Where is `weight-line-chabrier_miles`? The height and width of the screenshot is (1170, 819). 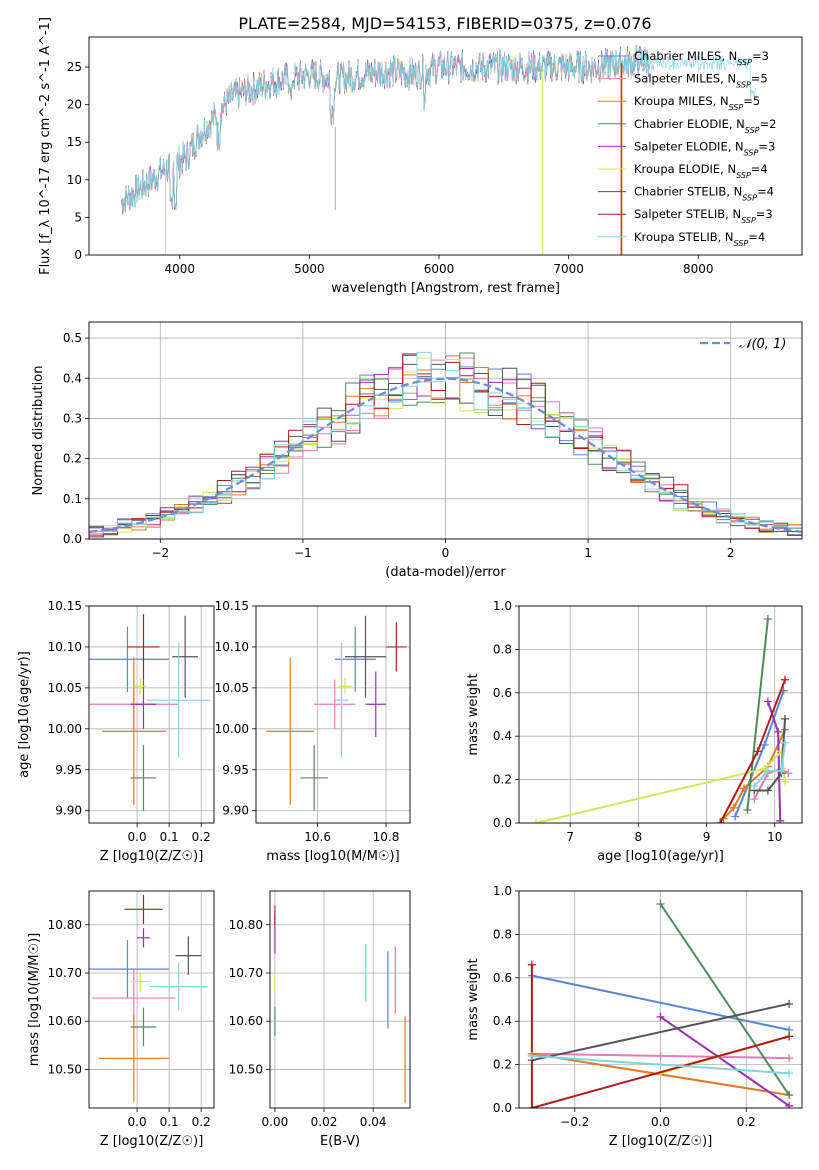 weight-line-chabrier_miles is located at coordinates (660, 1002).